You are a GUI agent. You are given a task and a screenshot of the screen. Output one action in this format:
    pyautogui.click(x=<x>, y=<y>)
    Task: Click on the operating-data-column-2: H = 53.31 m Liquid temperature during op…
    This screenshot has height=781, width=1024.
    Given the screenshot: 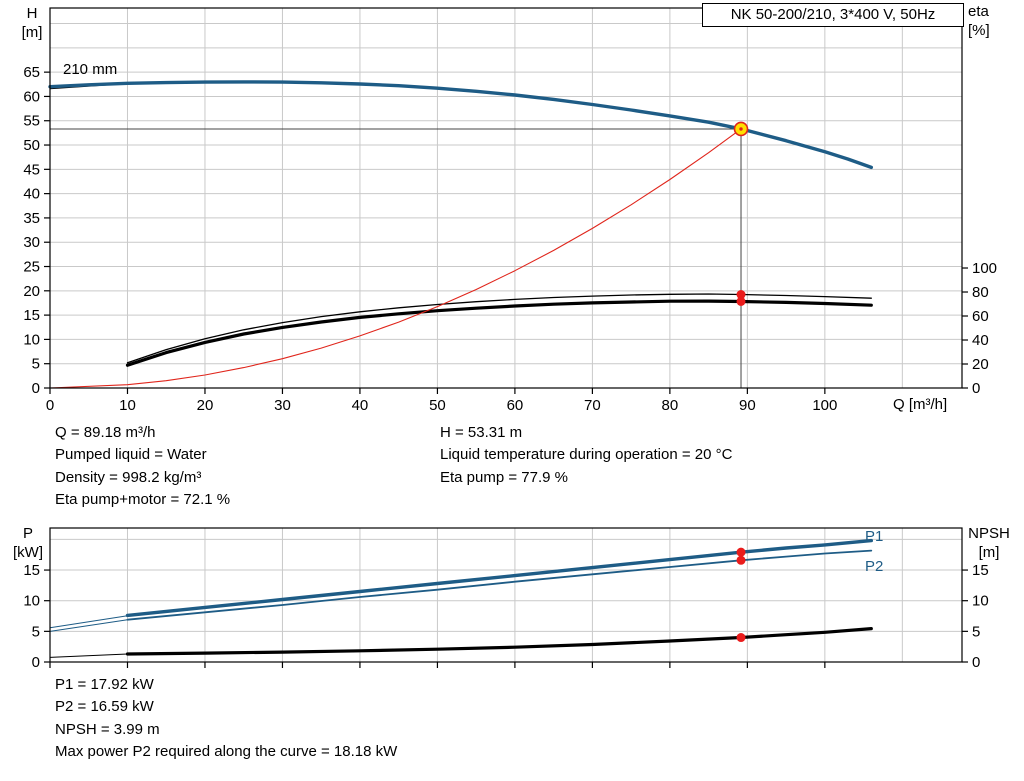 What is the action you would take?
    pyautogui.click(x=586, y=457)
    